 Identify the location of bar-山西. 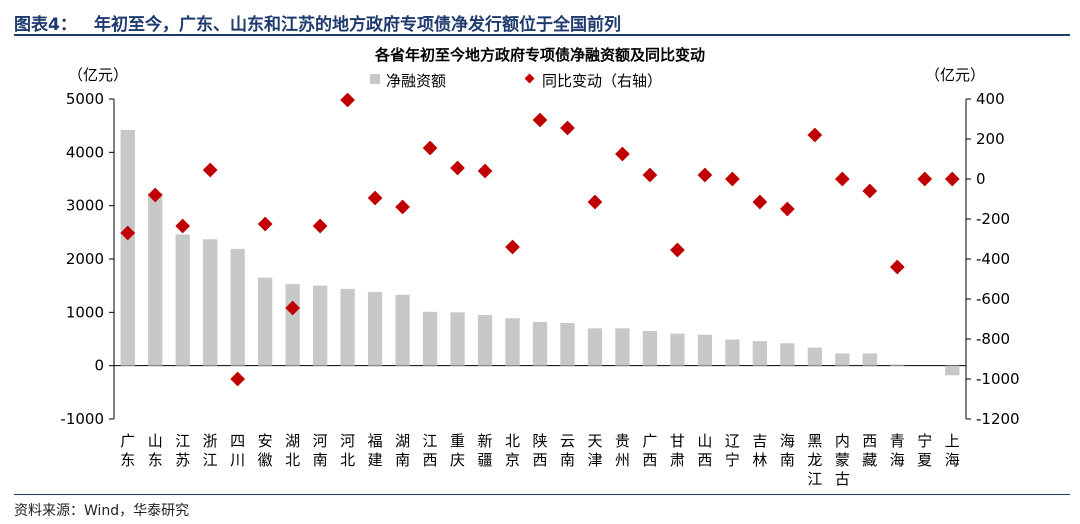
(705, 350).